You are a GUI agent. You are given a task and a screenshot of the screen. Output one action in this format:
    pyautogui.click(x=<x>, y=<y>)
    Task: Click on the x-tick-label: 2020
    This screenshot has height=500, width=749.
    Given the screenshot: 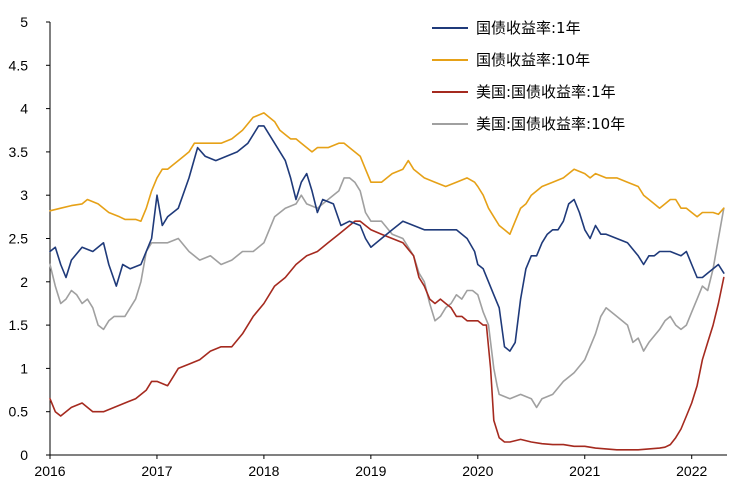 What is the action you would take?
    pyautogui.click(x=477, y=471)
    